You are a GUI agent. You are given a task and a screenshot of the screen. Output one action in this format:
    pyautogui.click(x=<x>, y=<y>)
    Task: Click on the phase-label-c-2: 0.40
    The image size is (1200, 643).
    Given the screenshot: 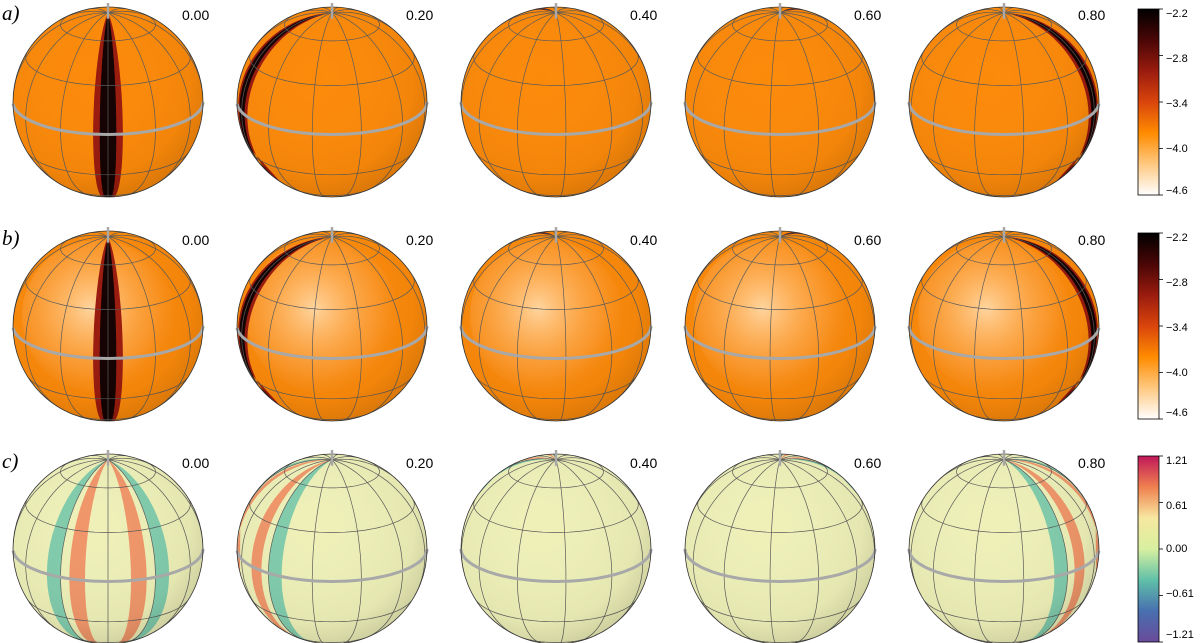 What is the action you would take?
    pyautogui.click(x=643, y=463)
    